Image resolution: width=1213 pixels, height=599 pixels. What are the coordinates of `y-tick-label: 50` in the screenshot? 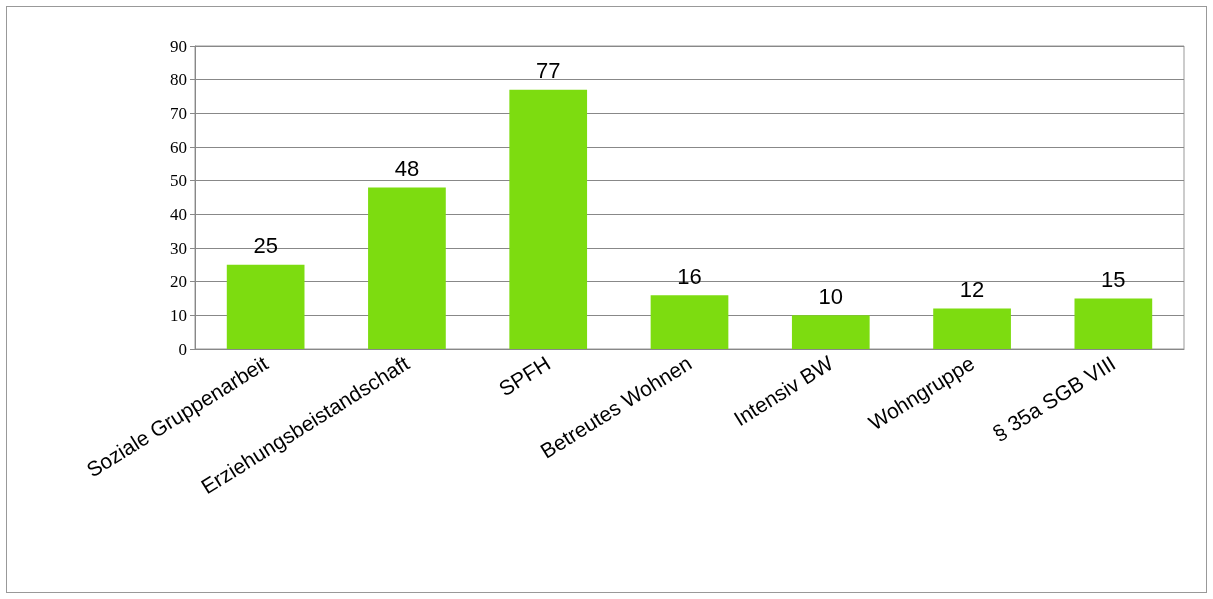 It's located at (178, 181).